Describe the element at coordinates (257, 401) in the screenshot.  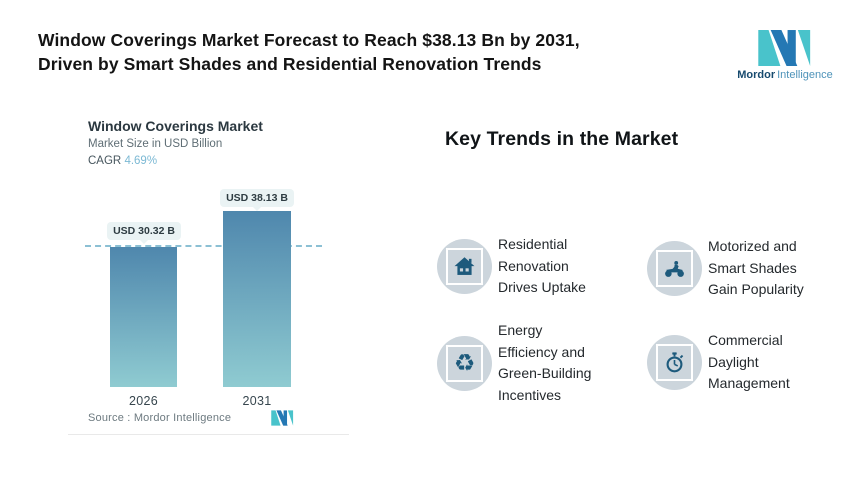
I see `x-axis-label-2031: 2031` at that location.